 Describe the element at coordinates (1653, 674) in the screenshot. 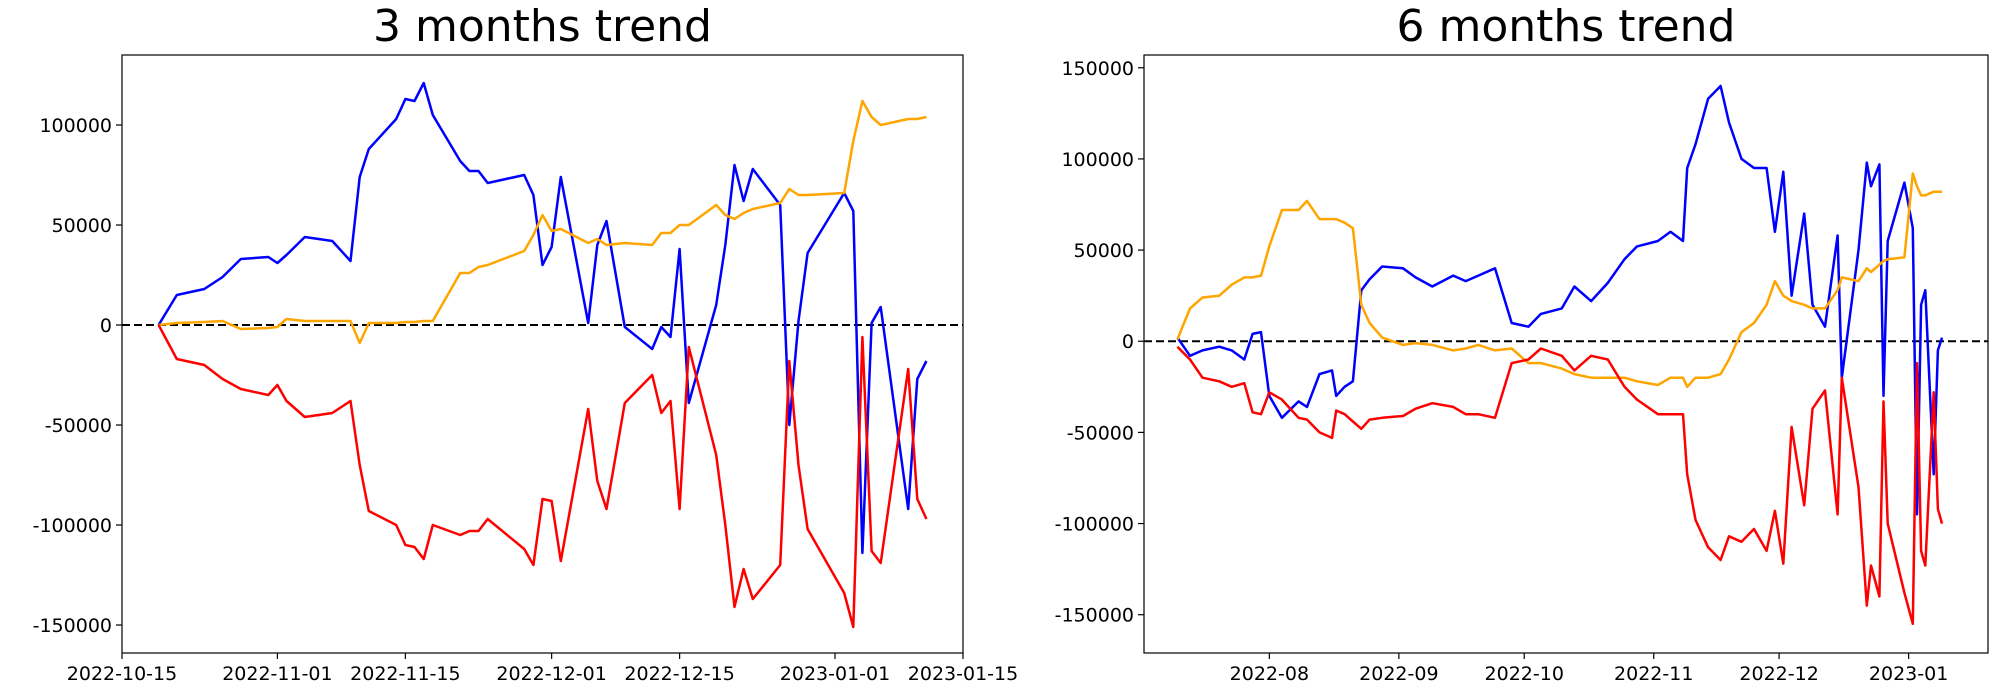

I see `x-tick-label: 2022-11` at that location.